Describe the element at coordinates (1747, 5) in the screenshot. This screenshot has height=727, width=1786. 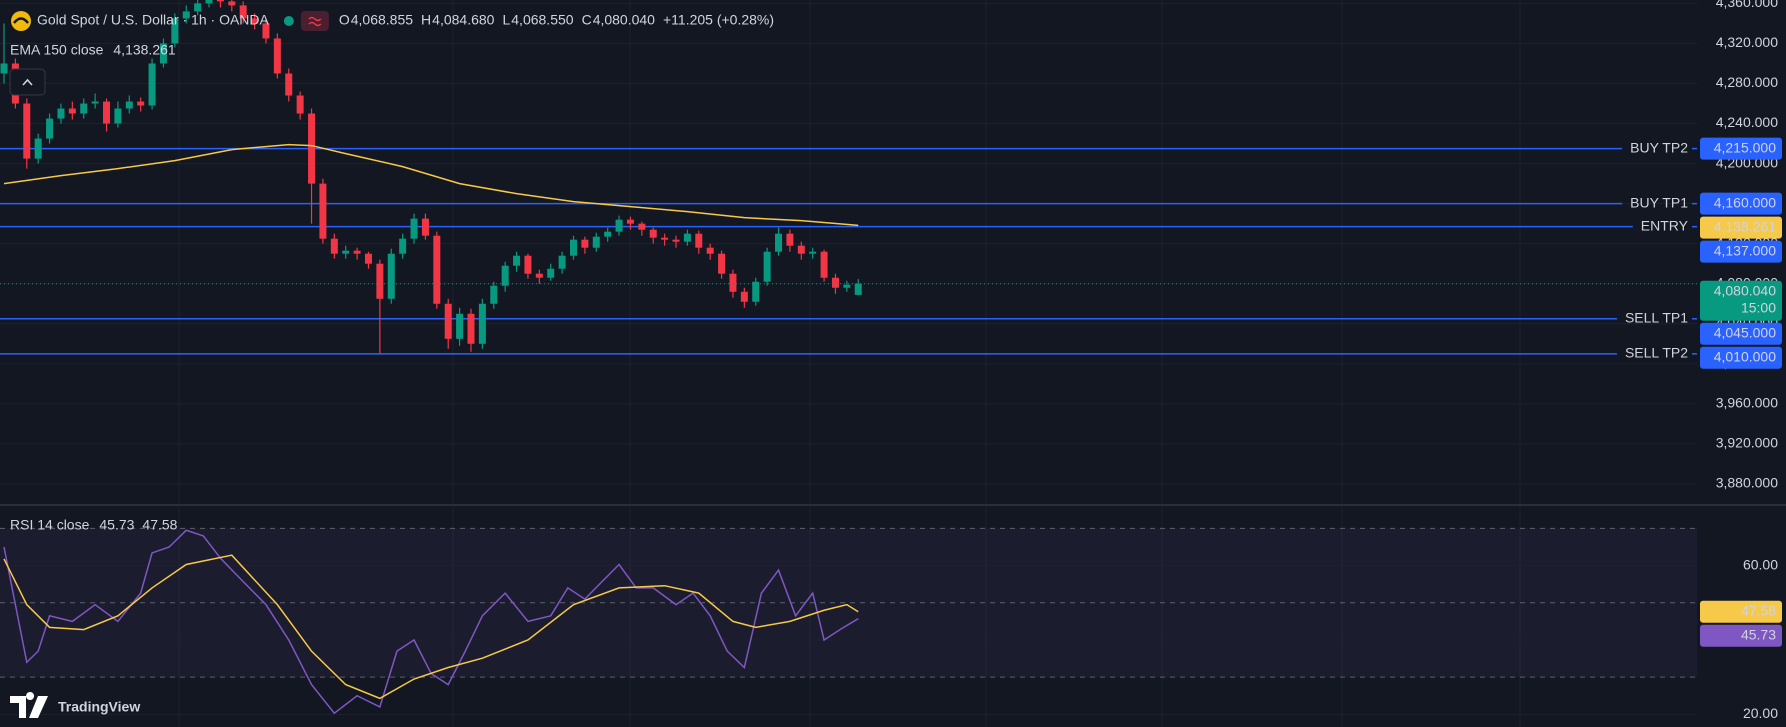
I see `y-tick-label: 4,360.000` at that location.